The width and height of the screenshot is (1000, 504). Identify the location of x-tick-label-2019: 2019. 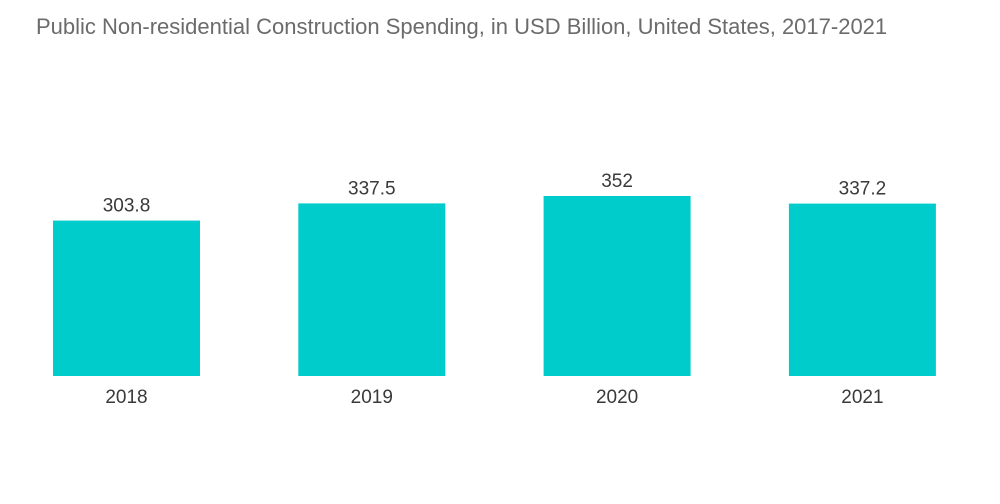
(372, 397).